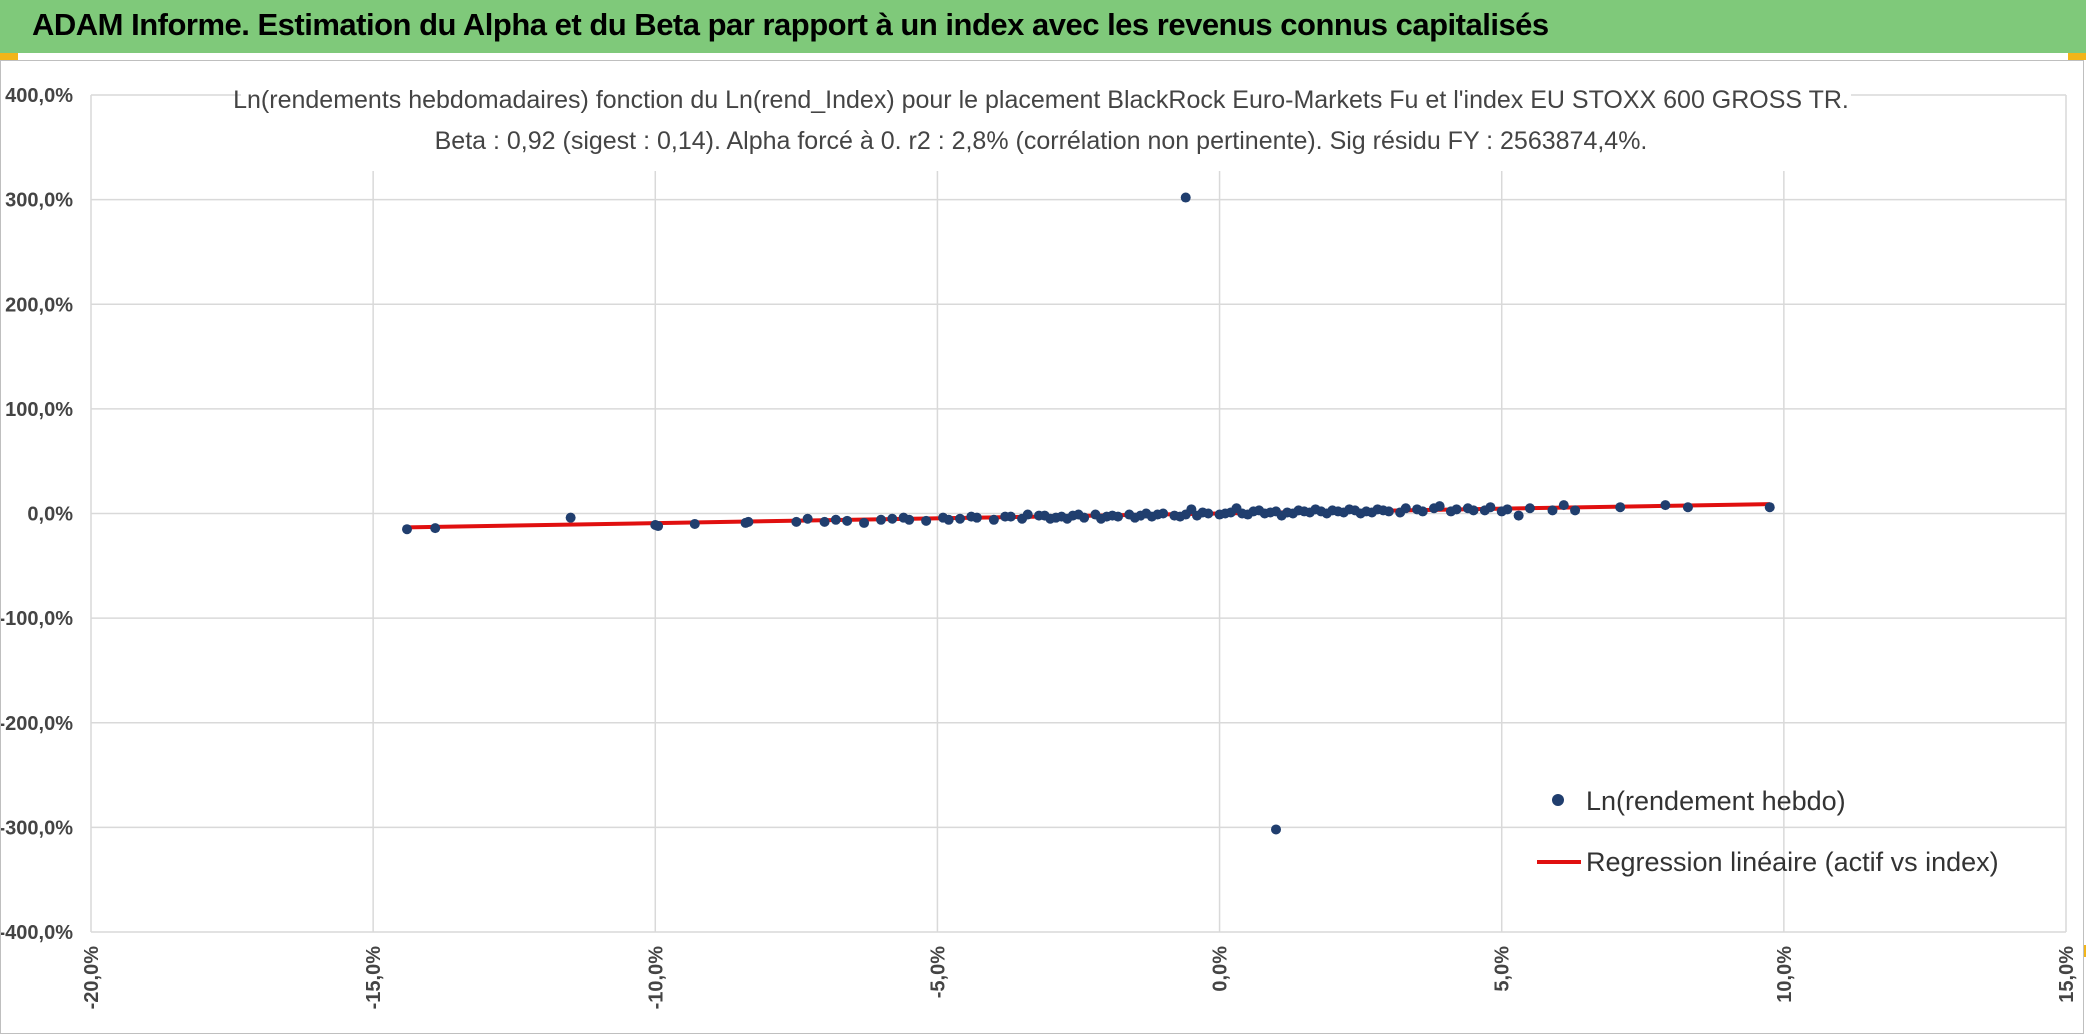  Describe the element at coordinates (9, 56) in the screenshot. I see `corner-marker-left` at that location.